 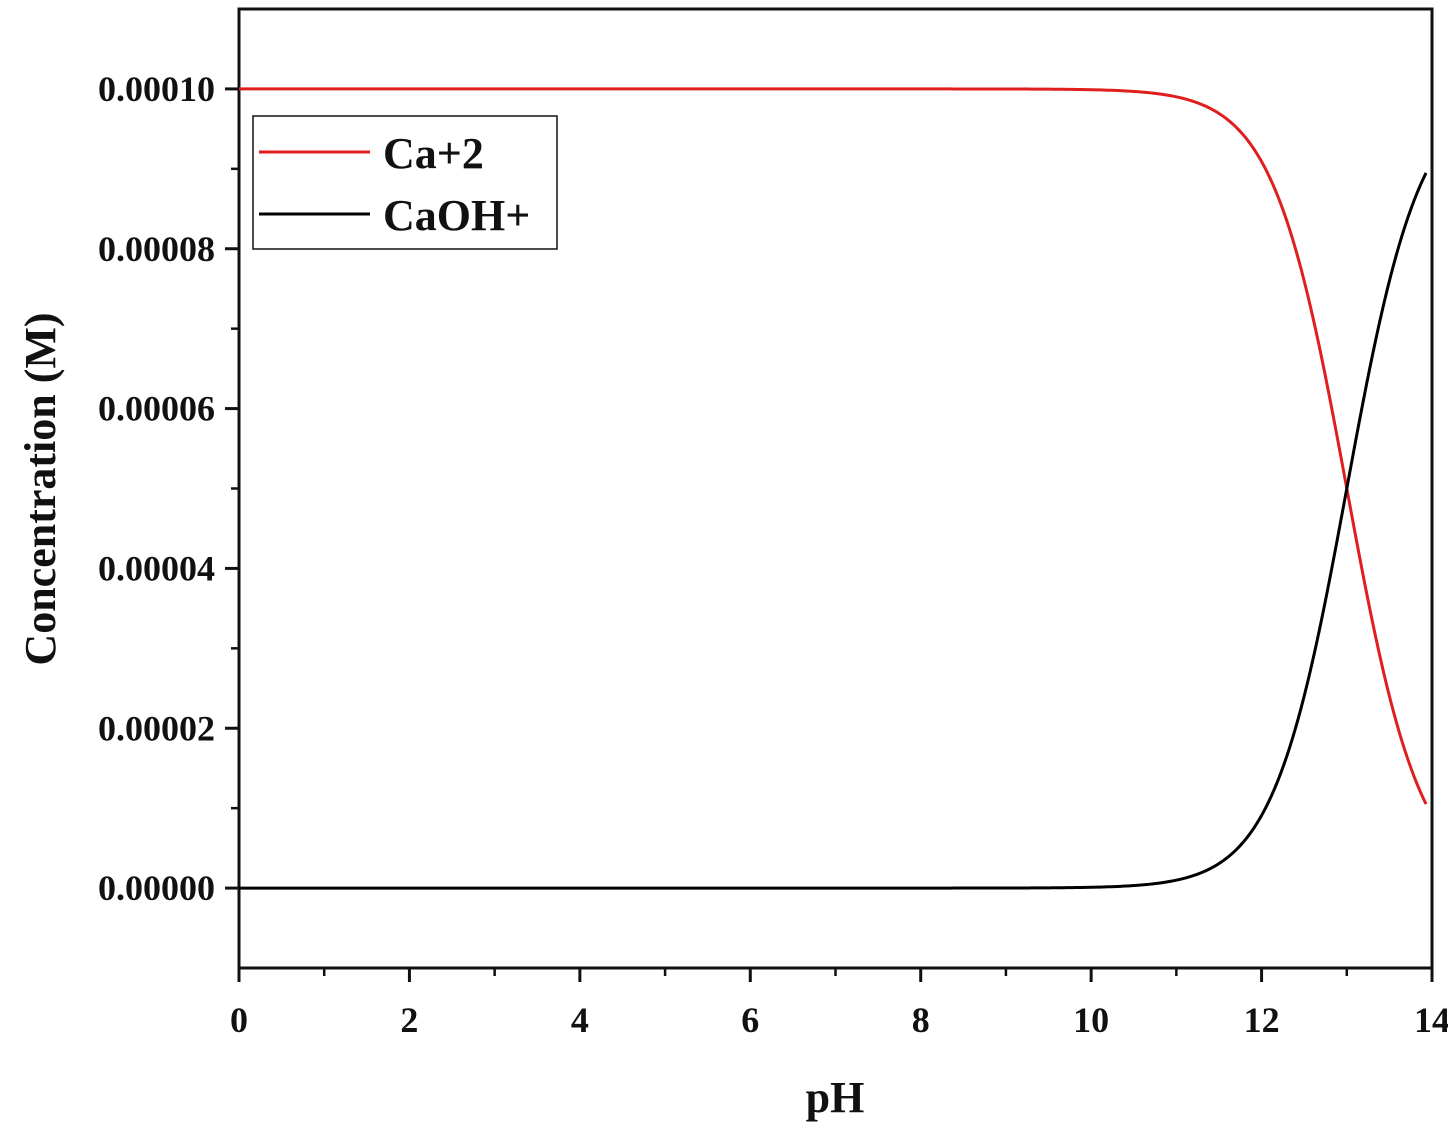 I want to click on x-axis: 0 2 4 6 8 10 12 14, so click(x=839, y=1004).